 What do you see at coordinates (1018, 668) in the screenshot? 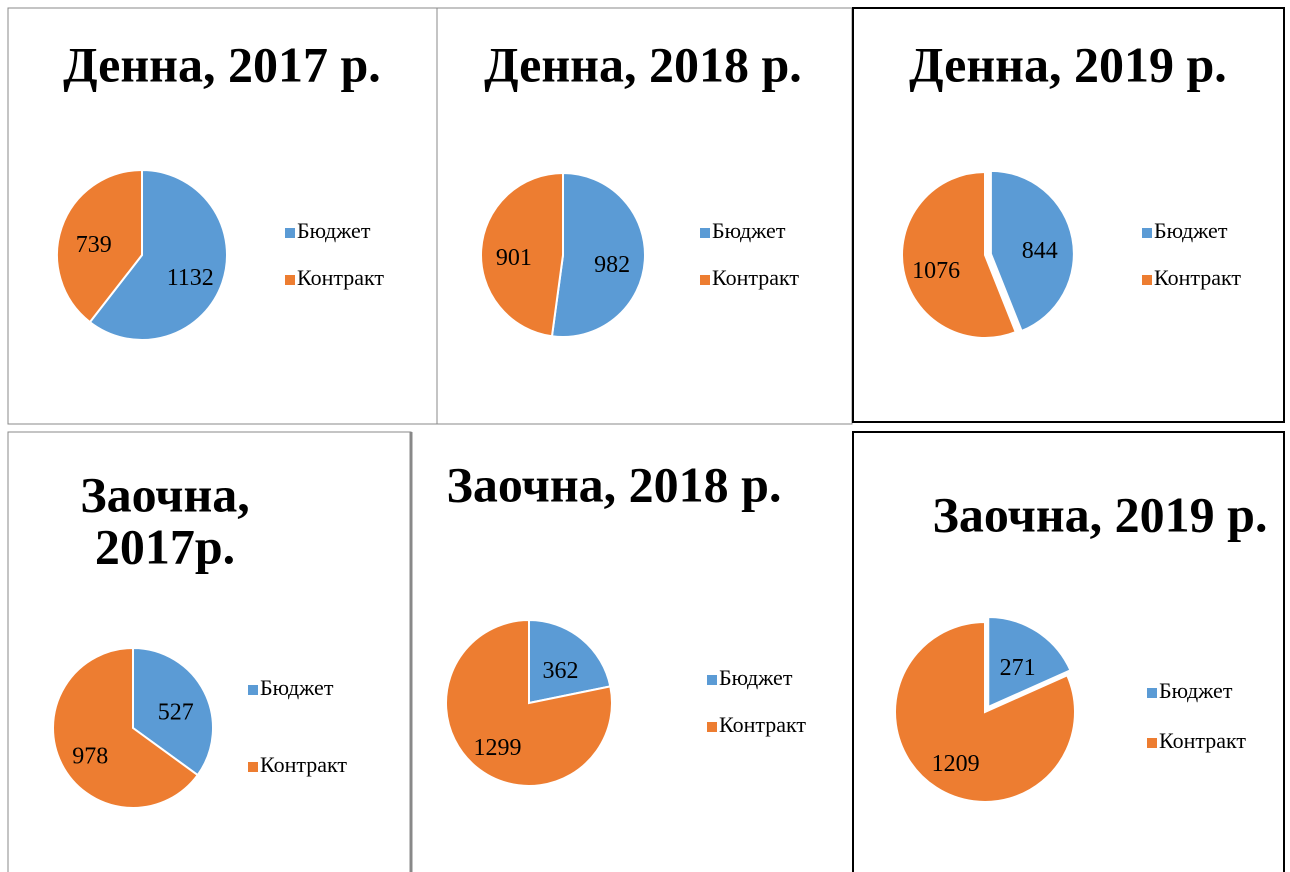
I see `data-label: 271` at bounding box center [1018, 668].